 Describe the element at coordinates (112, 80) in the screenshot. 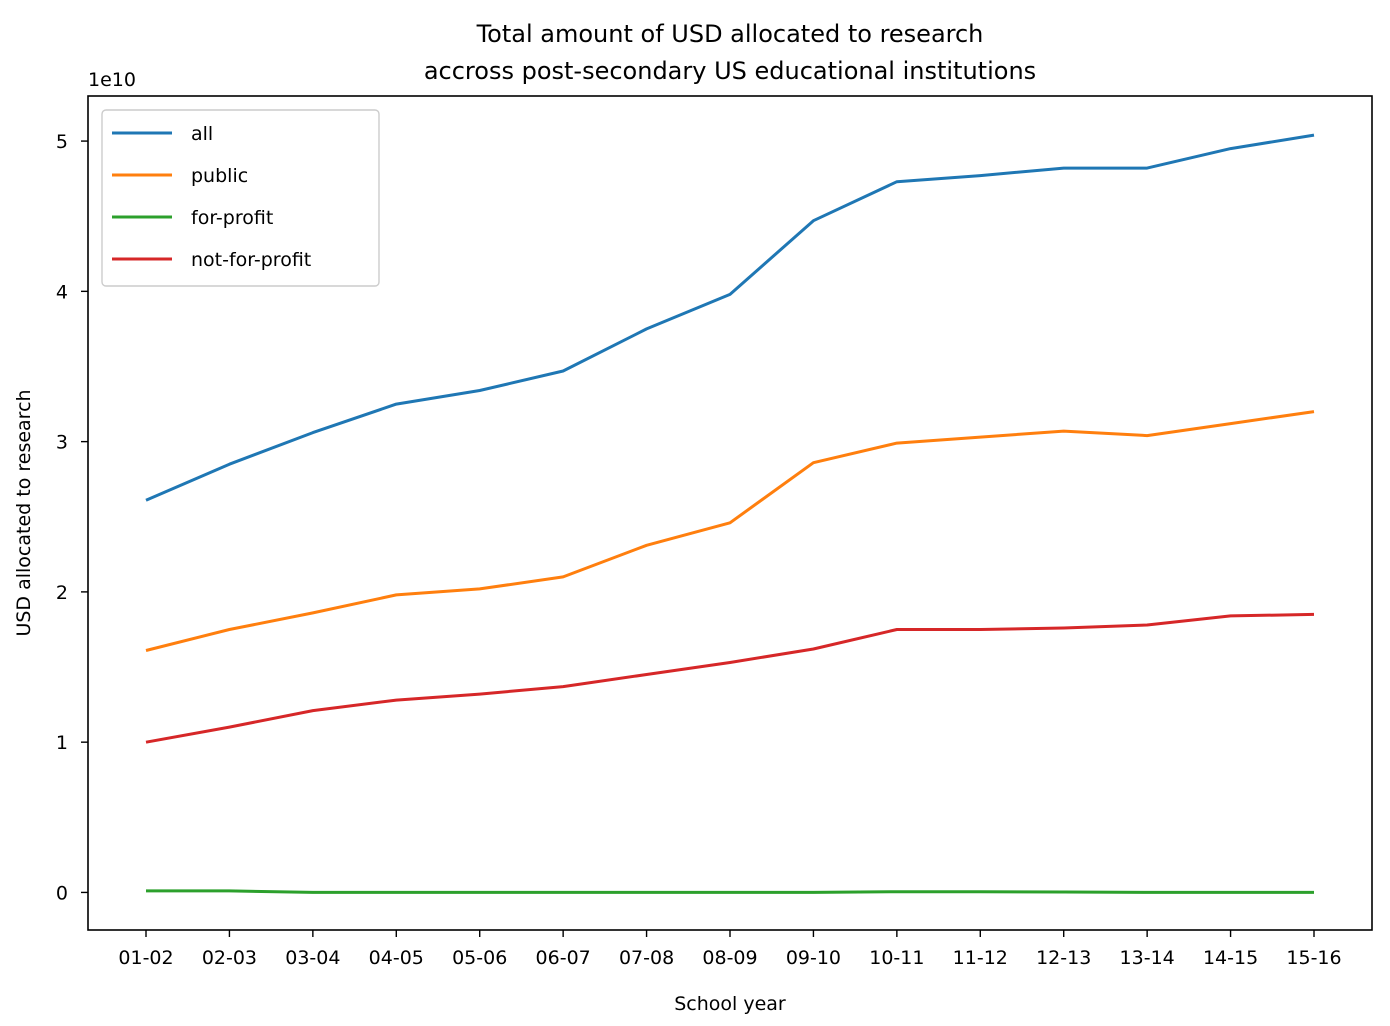

I see `y-axis-offset-label: 1e10` at that location.